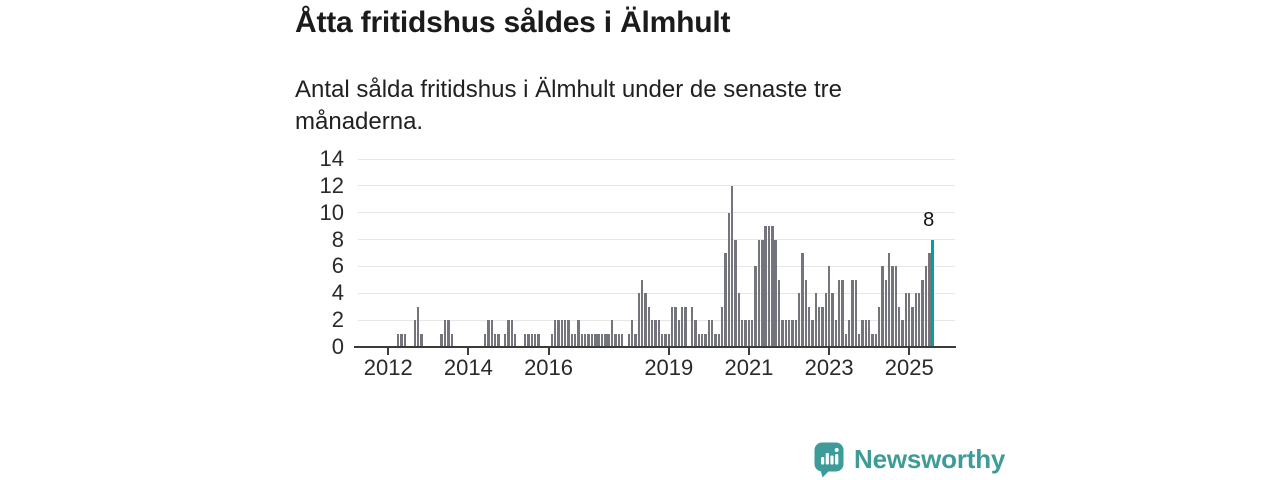  What do you see at coordinates (929, 219) in the screenshot?
I see `highlight-value-label: 8` at bounding box center [929, 219].